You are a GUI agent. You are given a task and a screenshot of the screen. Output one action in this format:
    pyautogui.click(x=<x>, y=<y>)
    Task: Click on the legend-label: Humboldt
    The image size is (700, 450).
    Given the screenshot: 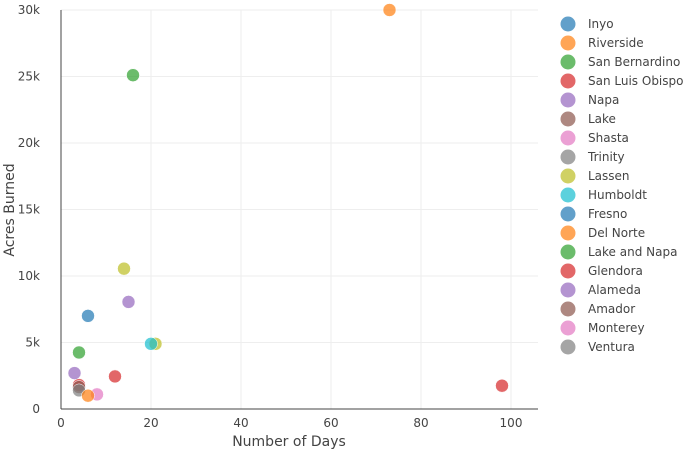 What is the action you would take?
    pyautogui.click(x=617, y=195)
    